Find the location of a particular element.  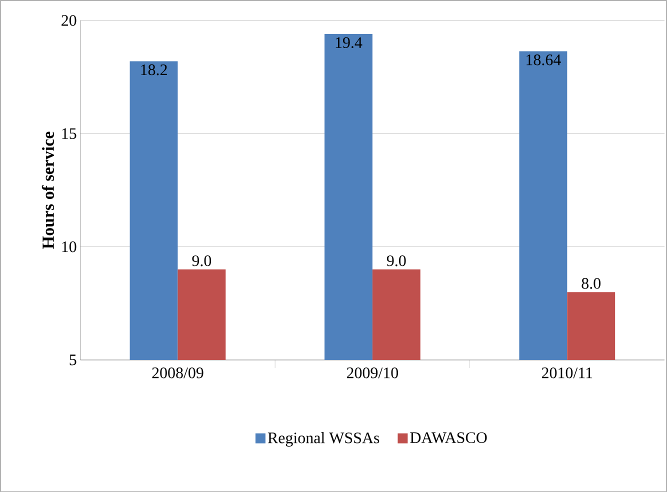

y-tick-label: 5 is located at coordinates (73, 360).